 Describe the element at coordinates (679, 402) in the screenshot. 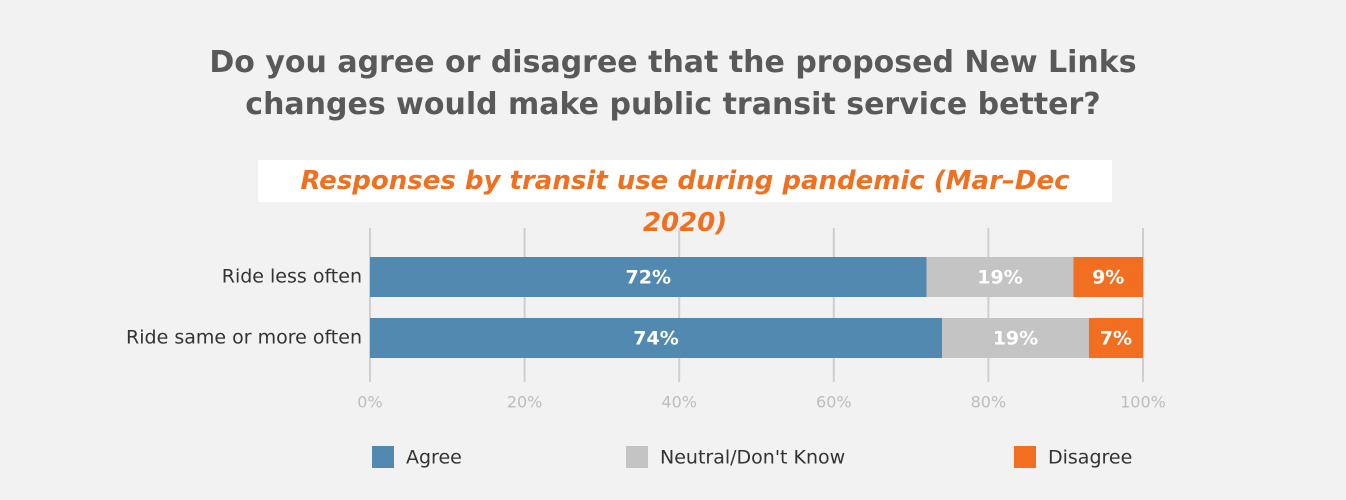

I see `x-tick-label: 40%` at that location.